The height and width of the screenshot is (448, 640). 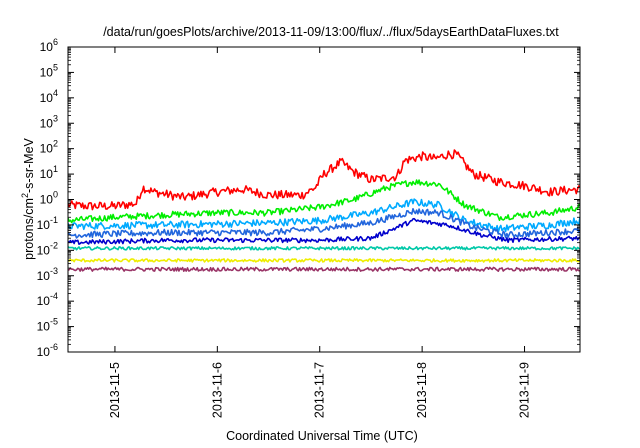 What do you see at coordinates (54, 322) in the screenshot?
I see `y-tick-exp: -5` at bounding box center [54, 322].